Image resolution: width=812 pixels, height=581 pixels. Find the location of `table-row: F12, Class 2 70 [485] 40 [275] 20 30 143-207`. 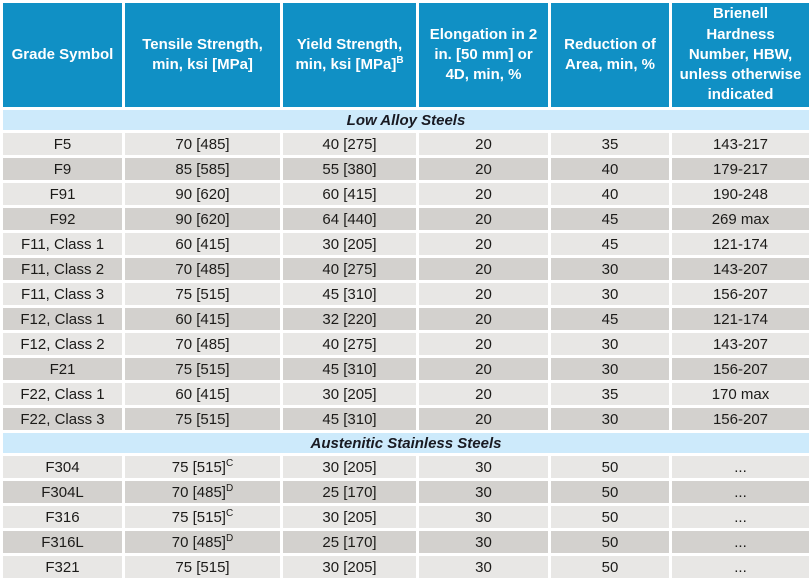

table-row: F12, Class 2 70 [485] 40 [275] 20 30 143-207 is located at coordinates (406, 344).